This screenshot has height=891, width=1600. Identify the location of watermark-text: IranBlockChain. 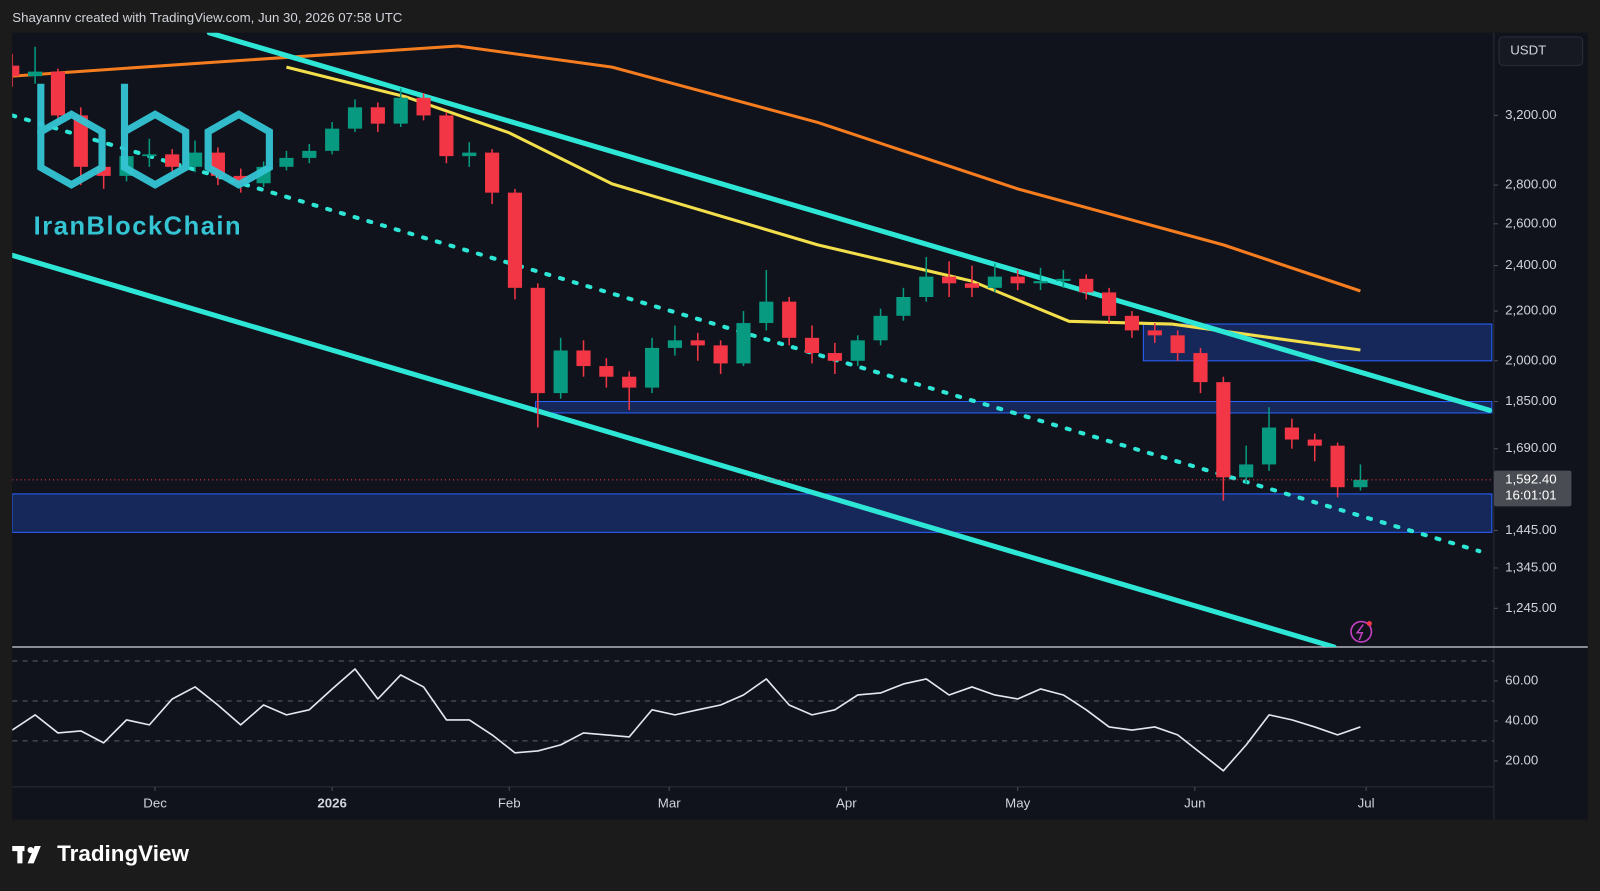
(138, 226).